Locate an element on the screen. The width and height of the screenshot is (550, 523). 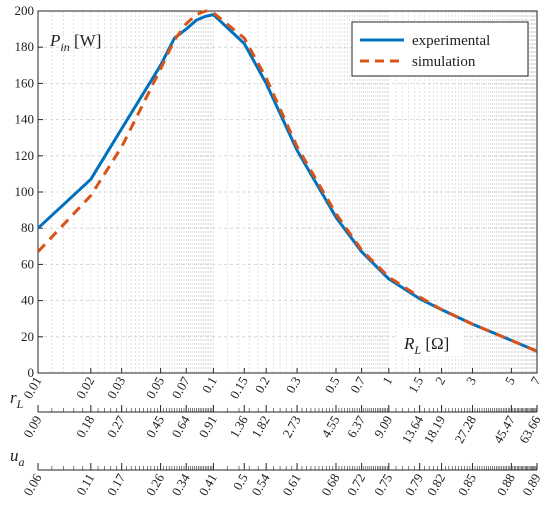
y-axis: 0 20 40 60 80 100 120 140 160 180 200 is located at coordinates (29, 191).